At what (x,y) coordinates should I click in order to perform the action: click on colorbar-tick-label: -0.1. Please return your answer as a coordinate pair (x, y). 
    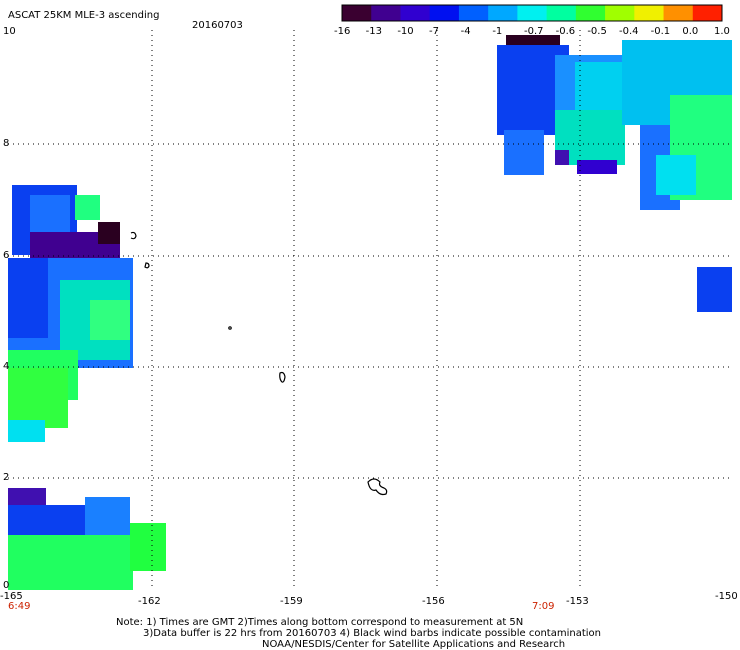
    Looking at the image, I should click on (660, 31).